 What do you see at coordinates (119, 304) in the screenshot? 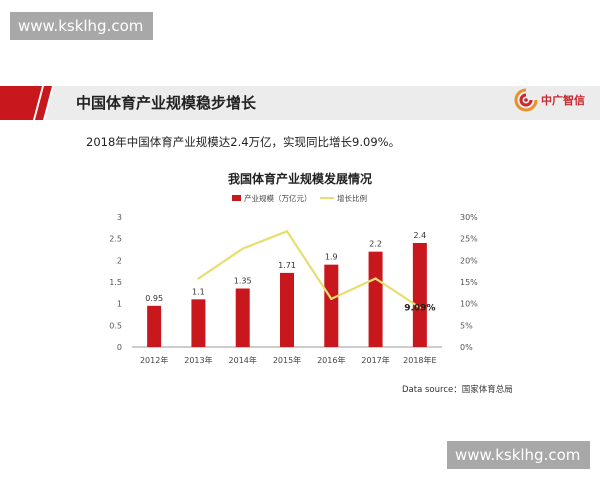
I see `y-left-tick-label: 1` at bounding box center [119, 304].